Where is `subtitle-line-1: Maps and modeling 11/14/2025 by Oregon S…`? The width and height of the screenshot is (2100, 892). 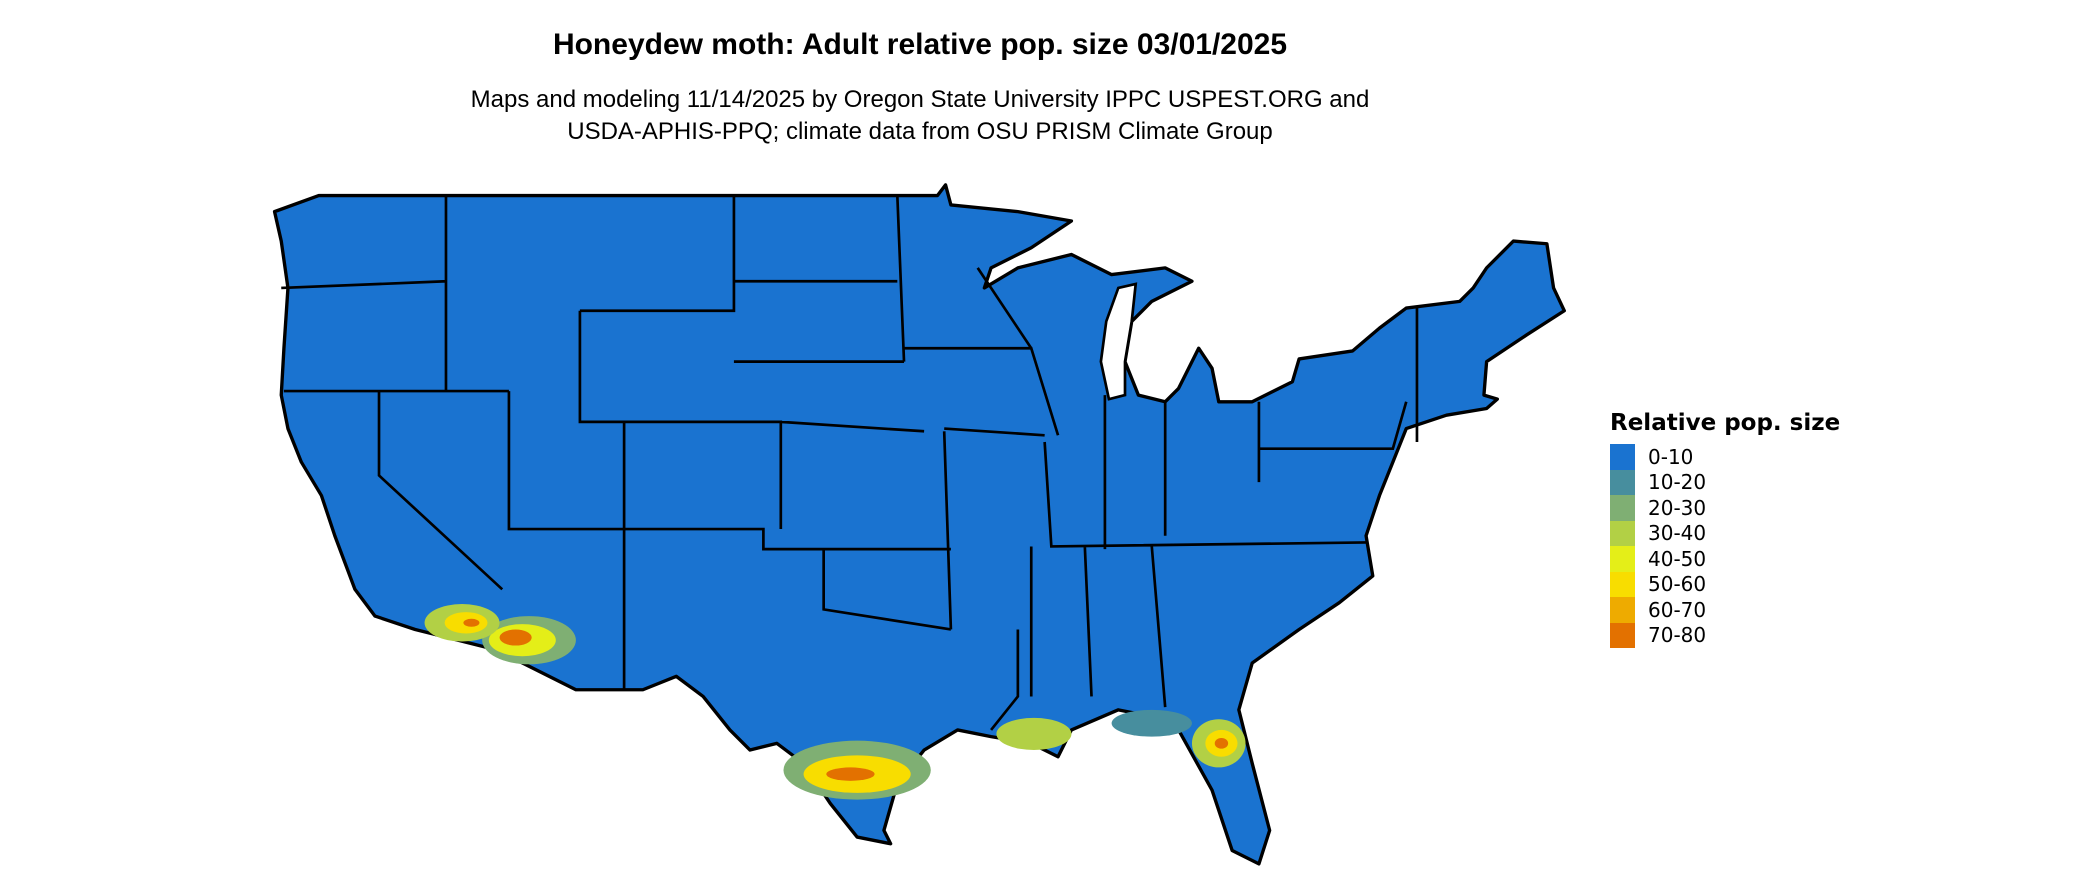
subtitle-line-1: Maps and modeling 11/14/2025 by Oregon S… is located at coordinates (920, 99).